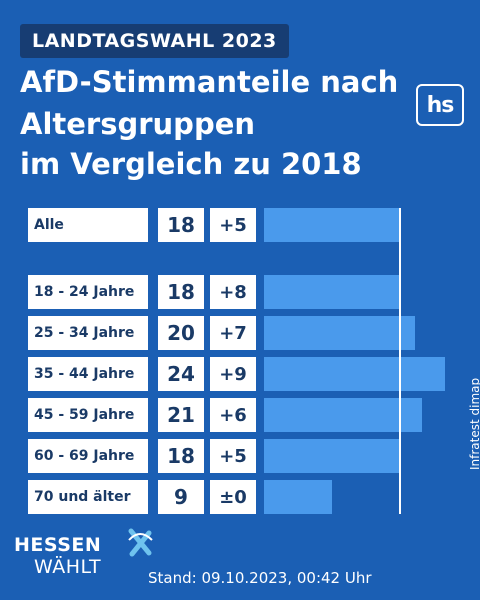 This screenshot has width=480, height=600. Describe the element at coordinates (233, 292) in the screenshot. I see `row-change: +8` at that location.